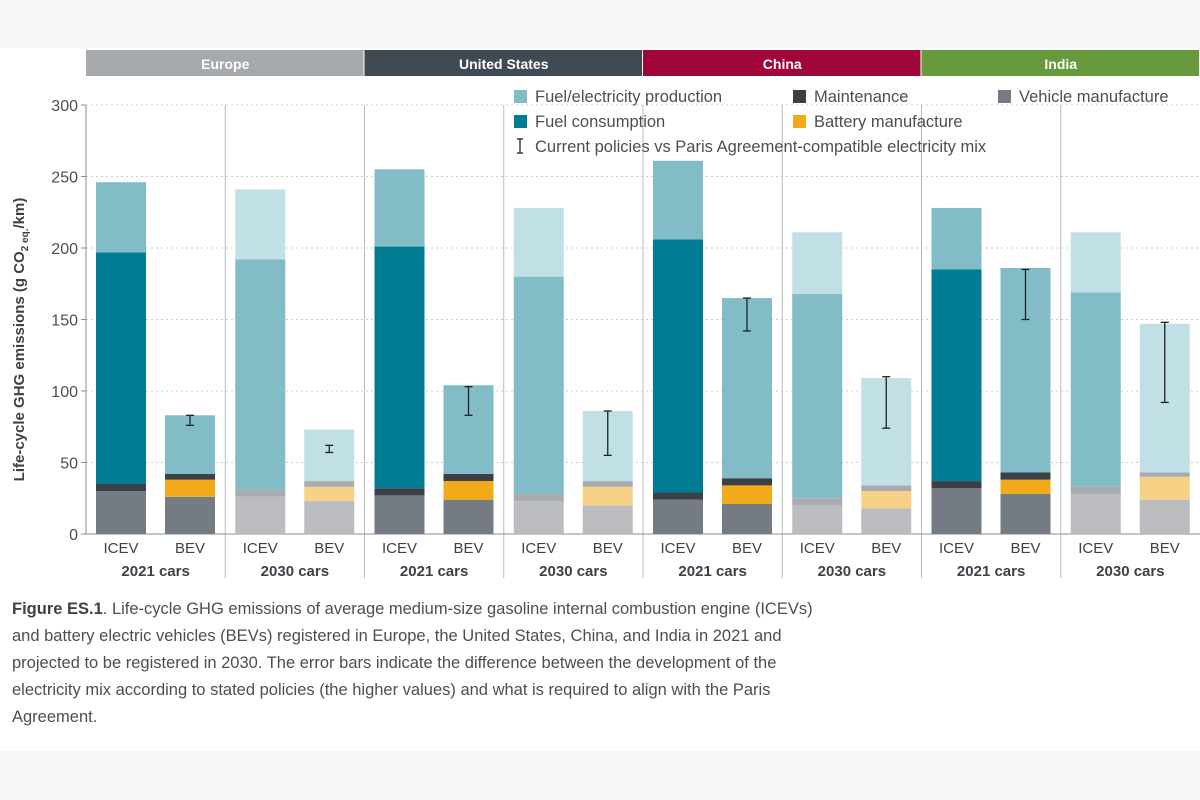  What do you see at coordinates (21, 340) in the screenshot?
I see `y-axis-title: Life-cycle GHG emissions (g CO2 eq./km)` at bounding box center [21, 340].